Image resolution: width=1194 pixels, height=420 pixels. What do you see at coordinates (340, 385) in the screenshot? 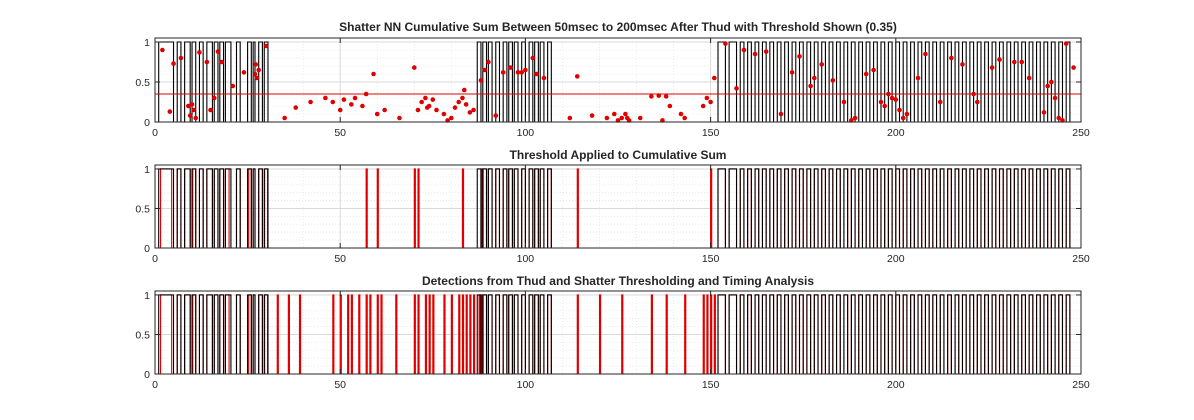
I see `x-tick-label: 50` at bounding box center [340, 385].